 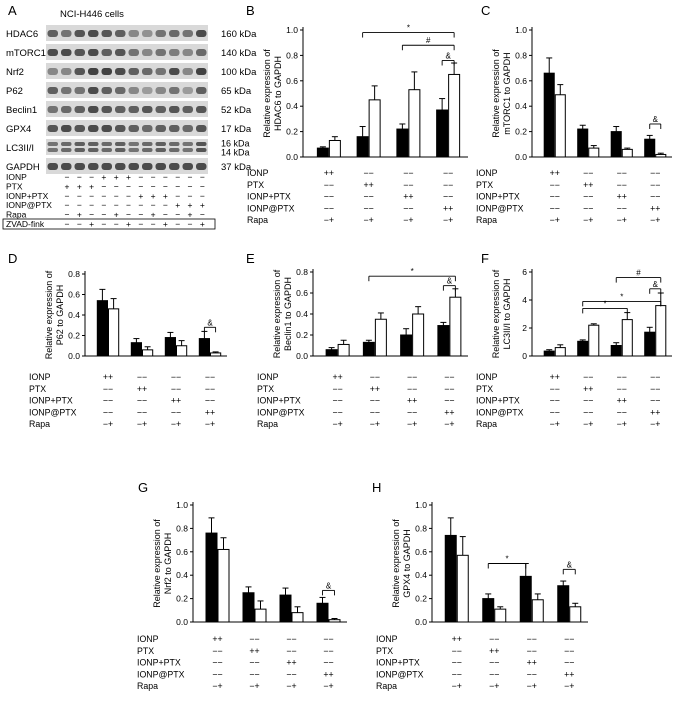 What do you see at coordinates (621, 296) in the screenshot?
I see `significance-mark: *` at bounding box center [621, 296].